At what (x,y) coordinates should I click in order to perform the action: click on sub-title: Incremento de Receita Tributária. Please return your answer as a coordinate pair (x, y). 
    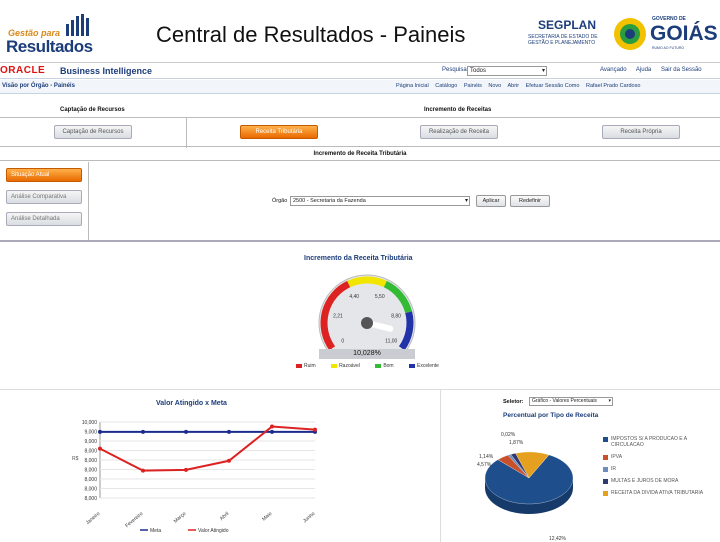
    Looking at the image, I should click on (360, 155).